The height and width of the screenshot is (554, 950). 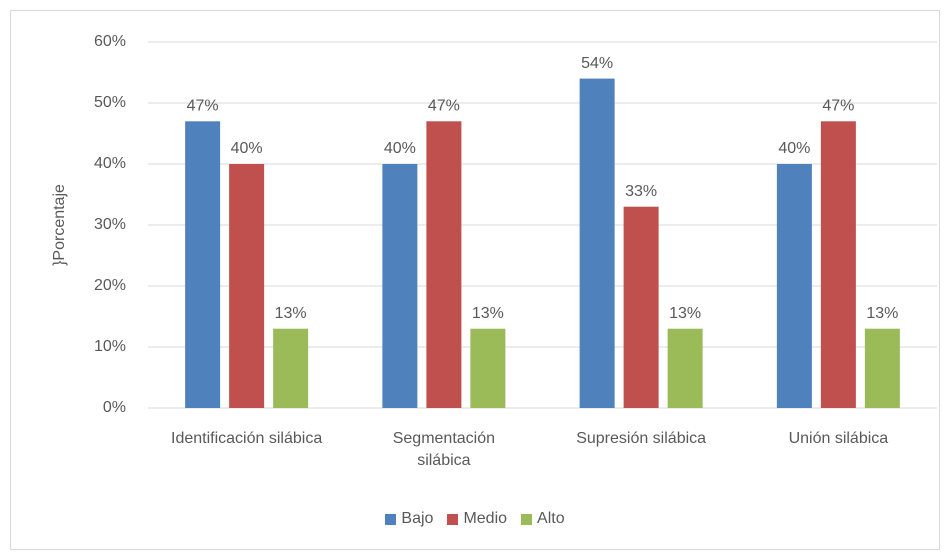 I want to click on y-tick-label: 50%, so click(x=110, y=102).